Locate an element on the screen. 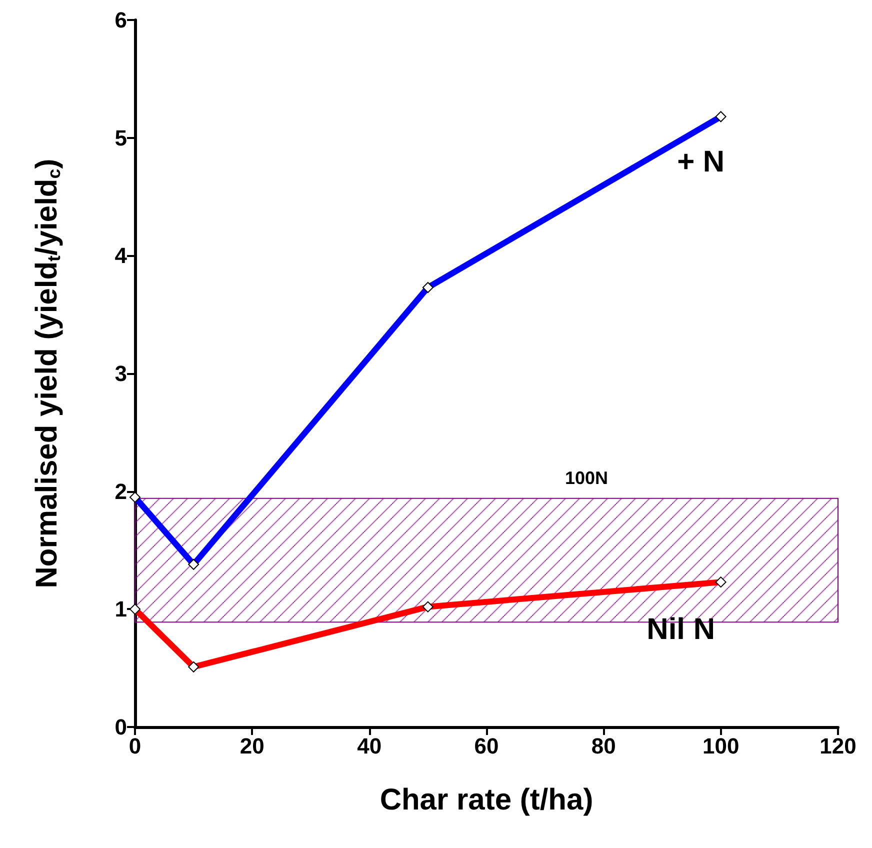 Image resolution: width=872 pixels, height=848 pixels. series-label: + N is located at coordinates (701, 162).